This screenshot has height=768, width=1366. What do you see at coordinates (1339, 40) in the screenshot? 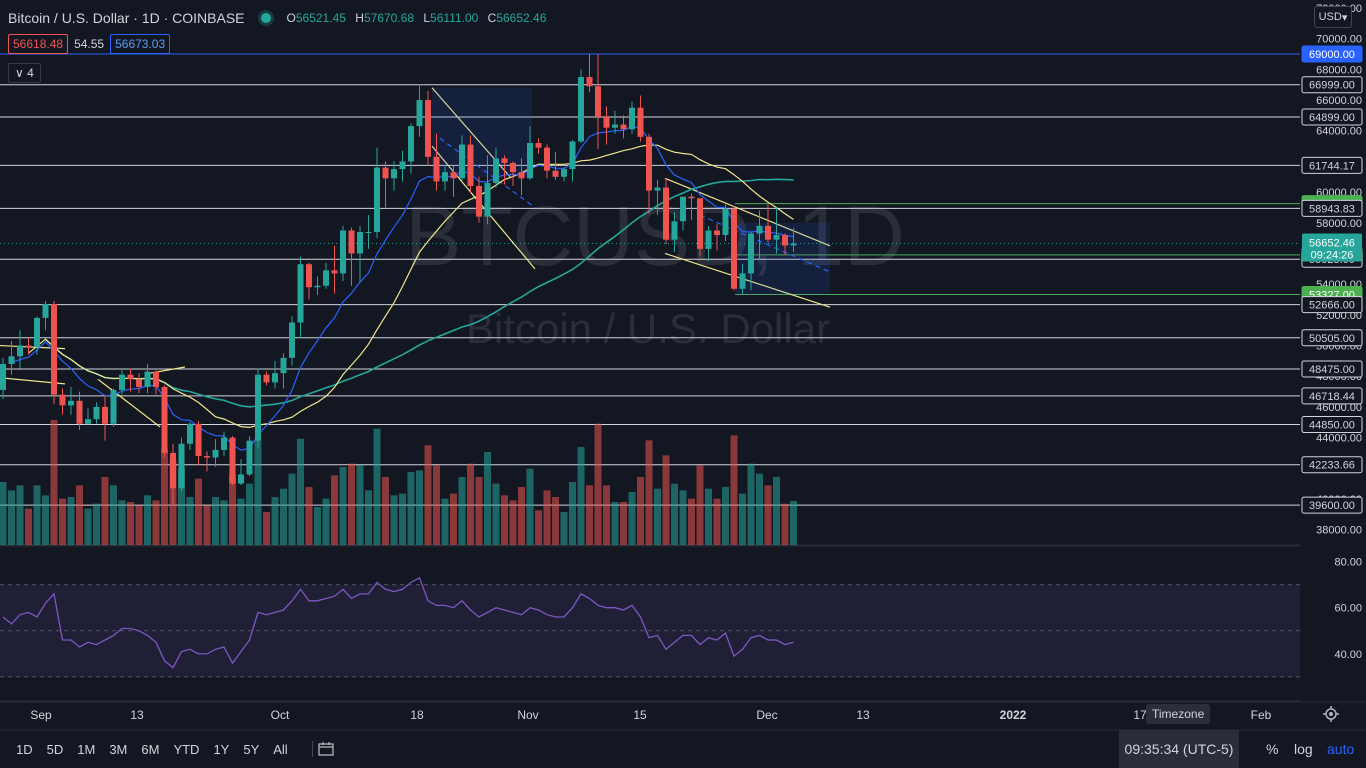
I see `price-tick-label: 70000.00` at bounding box center [1339, 40].